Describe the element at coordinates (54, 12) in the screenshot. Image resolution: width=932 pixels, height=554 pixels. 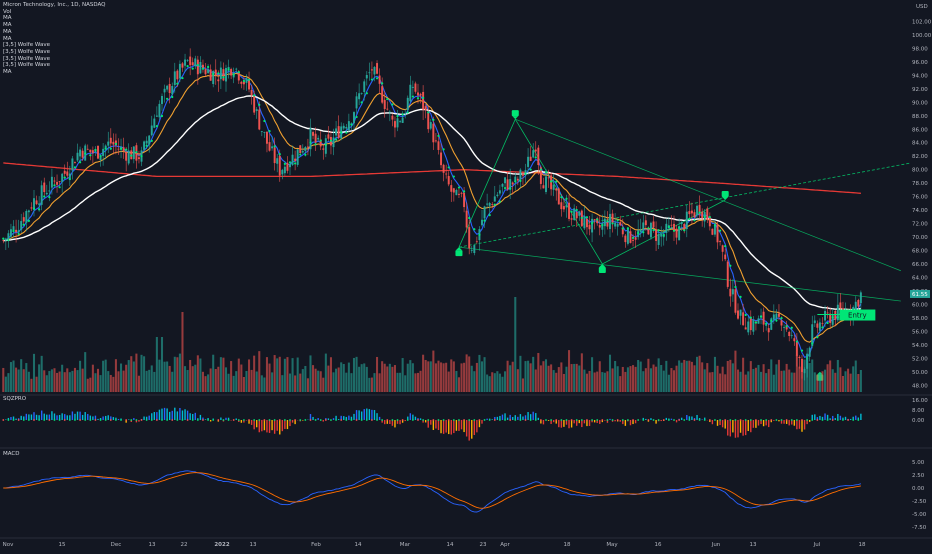
I see `indicator-label: Vol` at that location.